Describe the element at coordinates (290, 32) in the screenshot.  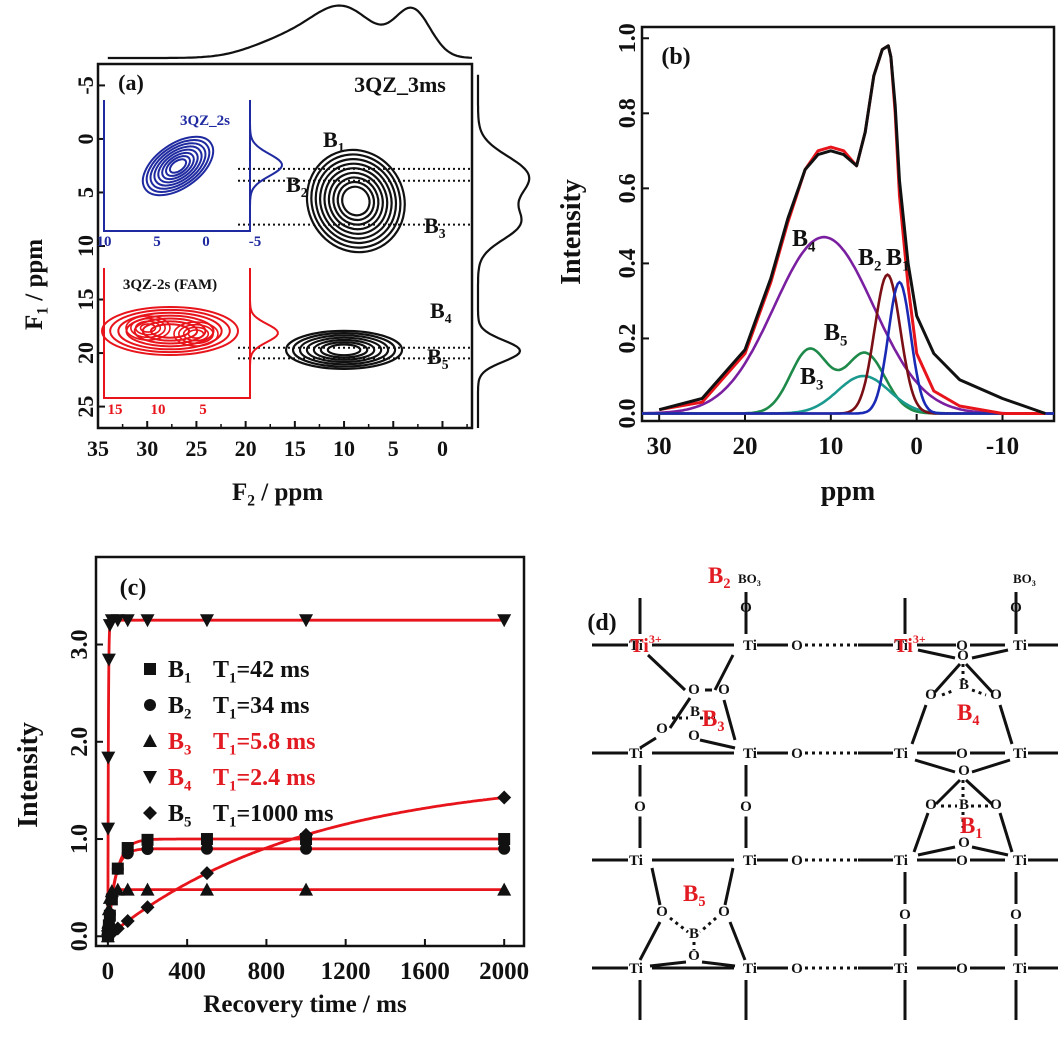
I see `top-projection` at that location.